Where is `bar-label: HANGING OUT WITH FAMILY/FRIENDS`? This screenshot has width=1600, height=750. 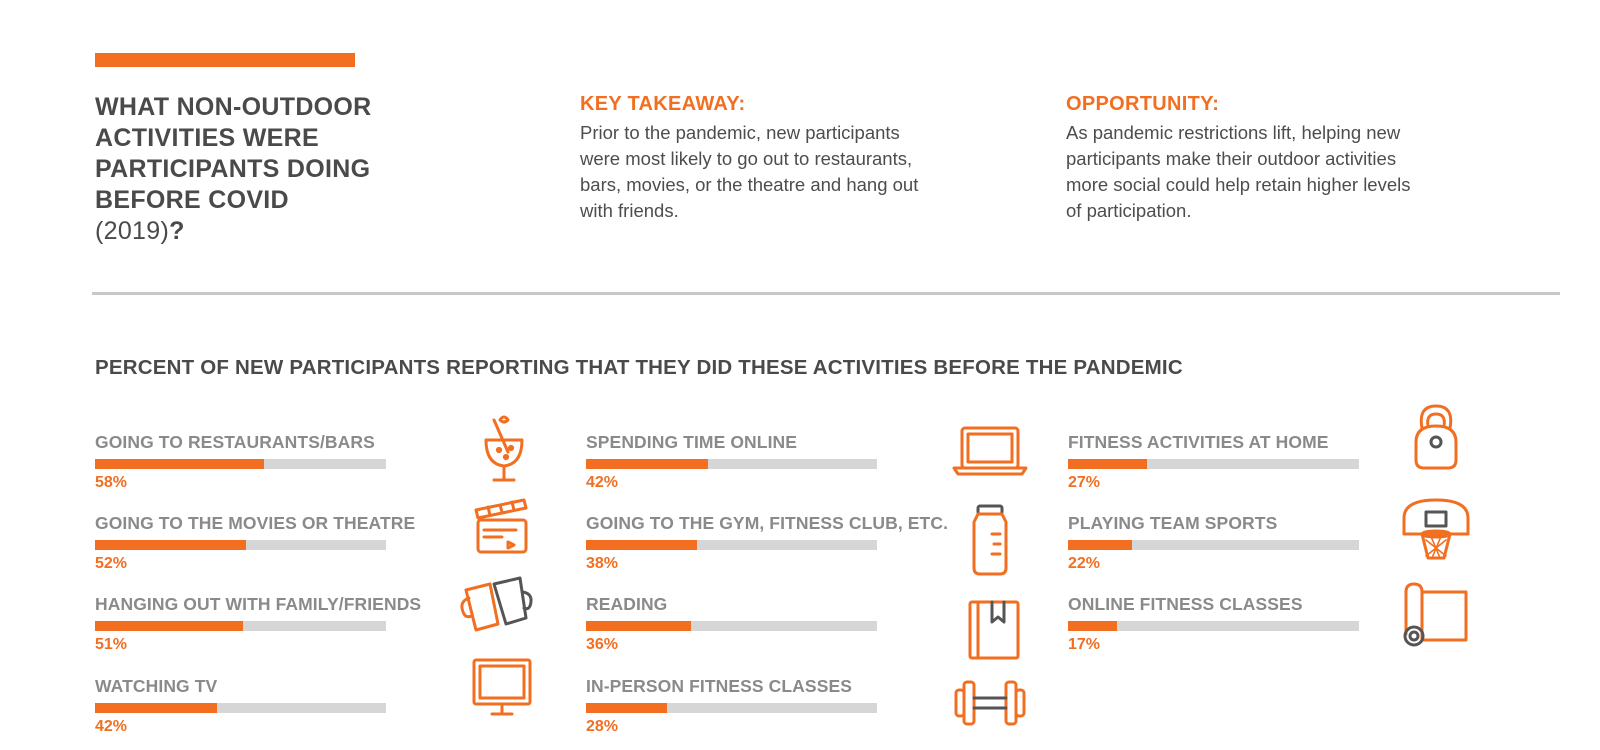 bar-label: HANGING OUT WITH FAMILY/FRIENDS is located at coordinates (258, 604).